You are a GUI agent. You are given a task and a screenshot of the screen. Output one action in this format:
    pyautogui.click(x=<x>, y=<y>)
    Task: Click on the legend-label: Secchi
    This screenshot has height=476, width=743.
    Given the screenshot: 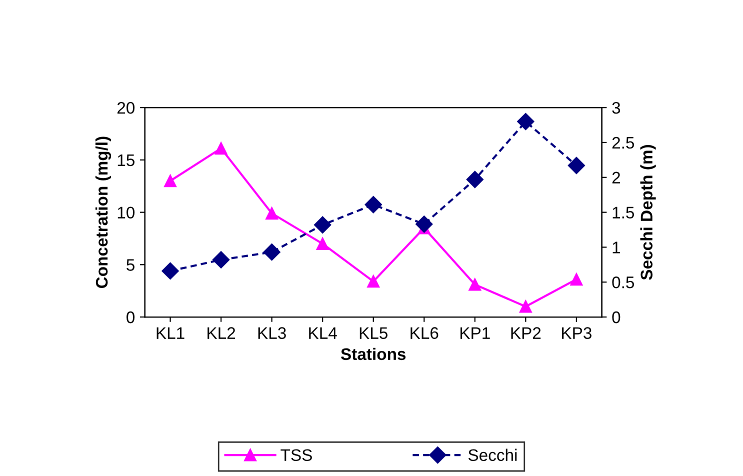 What is the action you would take?
    pyautogui.click(x=492, y=455)
    